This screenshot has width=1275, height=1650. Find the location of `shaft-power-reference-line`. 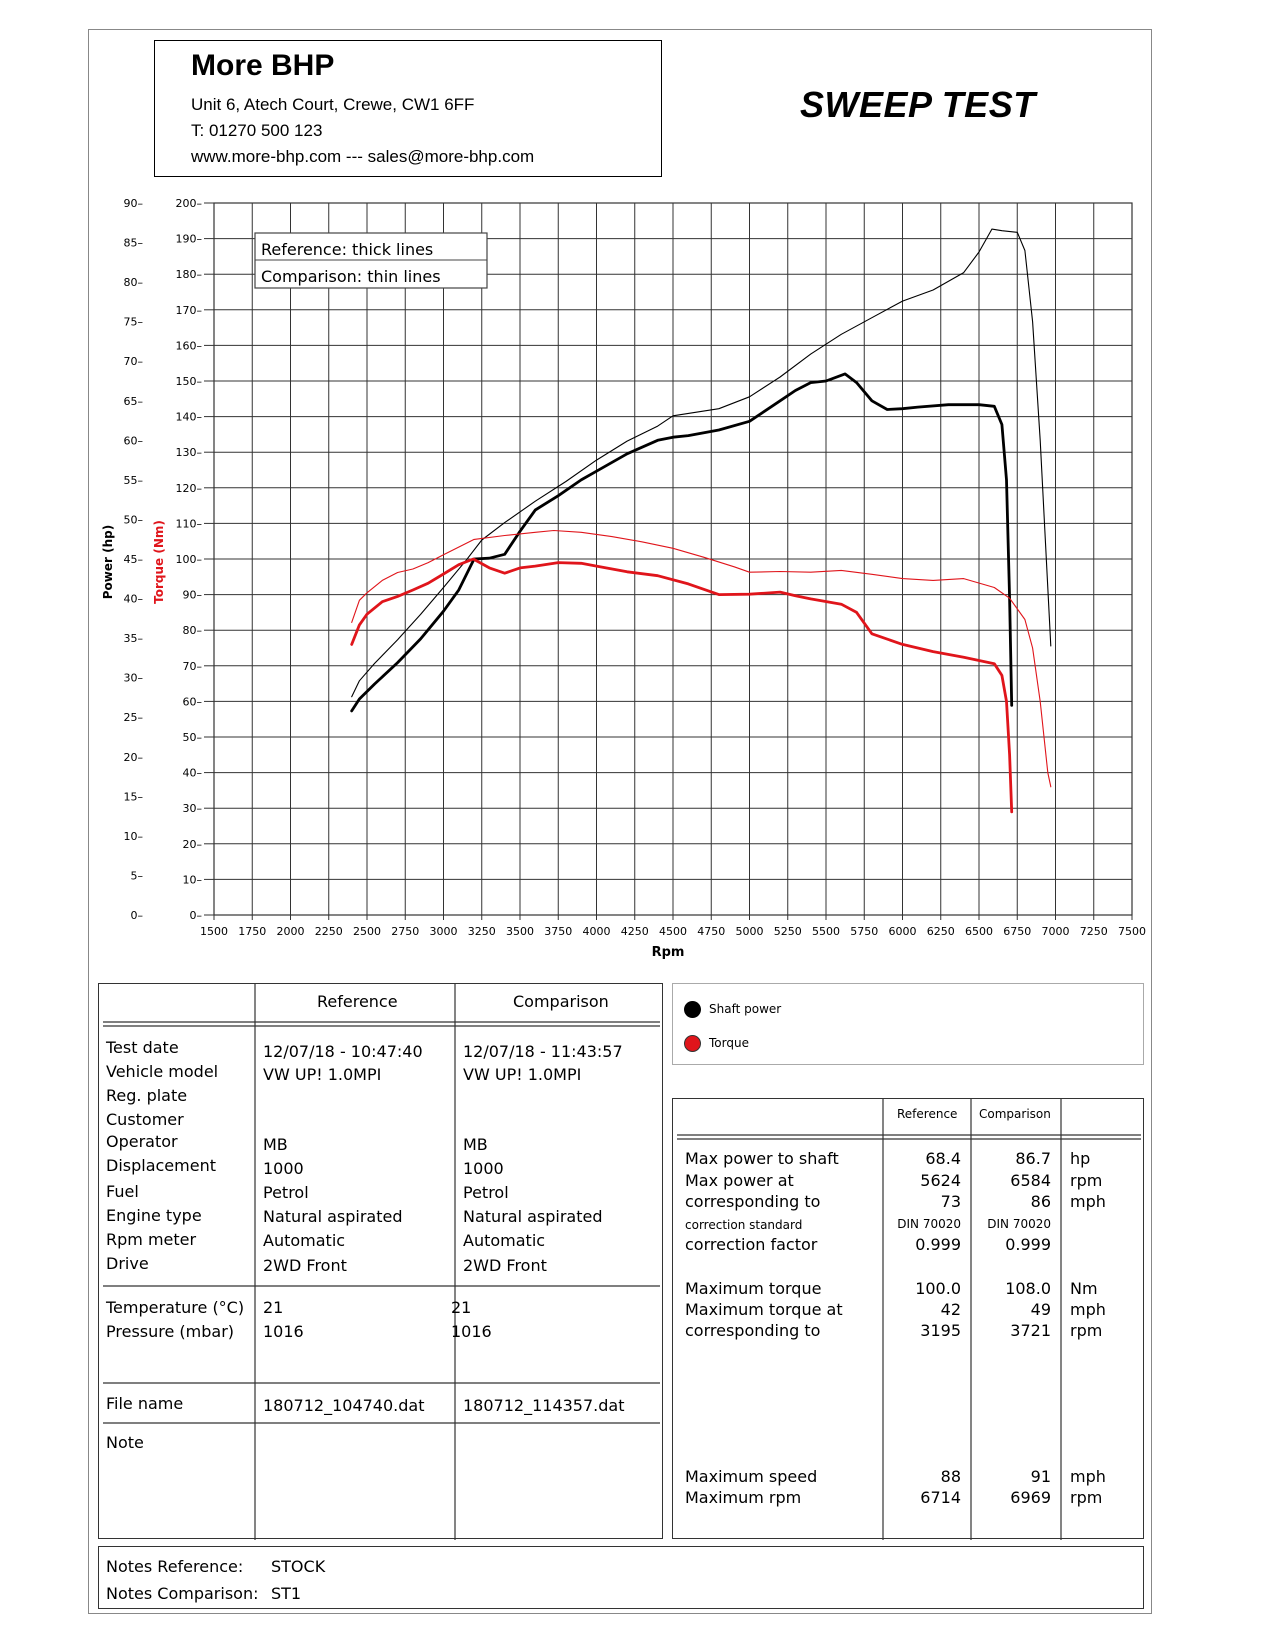

shaft-power-reference-line is located at coordinates (682, 542).